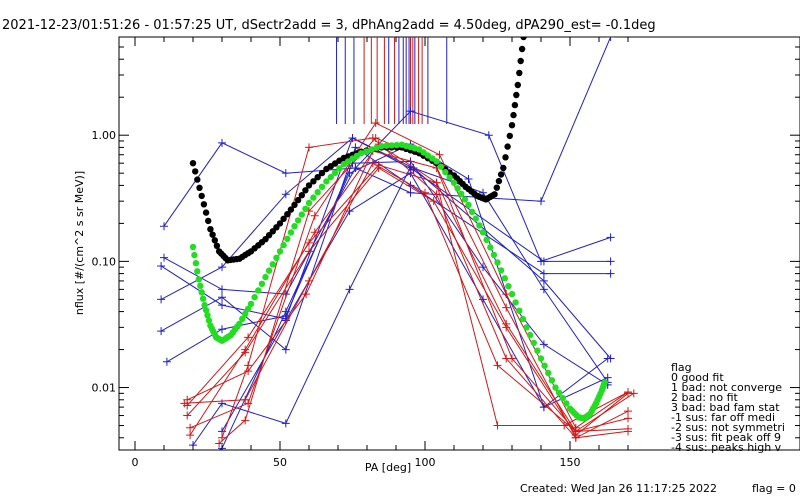  I want to click on legend-item: -1 sus: far off medi, so click(723, 417).